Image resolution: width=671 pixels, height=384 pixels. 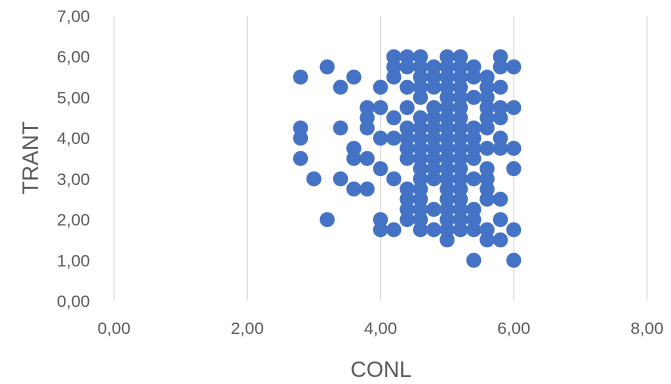 I want to click on x-tick-label: 6,00, so click(x=513, y=328).